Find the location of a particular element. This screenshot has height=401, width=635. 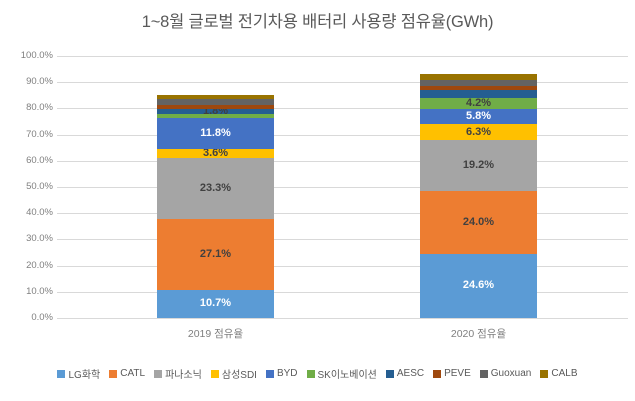

chart-title: 1~8월 글로벌 전기차용 배터리 사용량 점유율(GWh) is located at coordinates (317, 22).